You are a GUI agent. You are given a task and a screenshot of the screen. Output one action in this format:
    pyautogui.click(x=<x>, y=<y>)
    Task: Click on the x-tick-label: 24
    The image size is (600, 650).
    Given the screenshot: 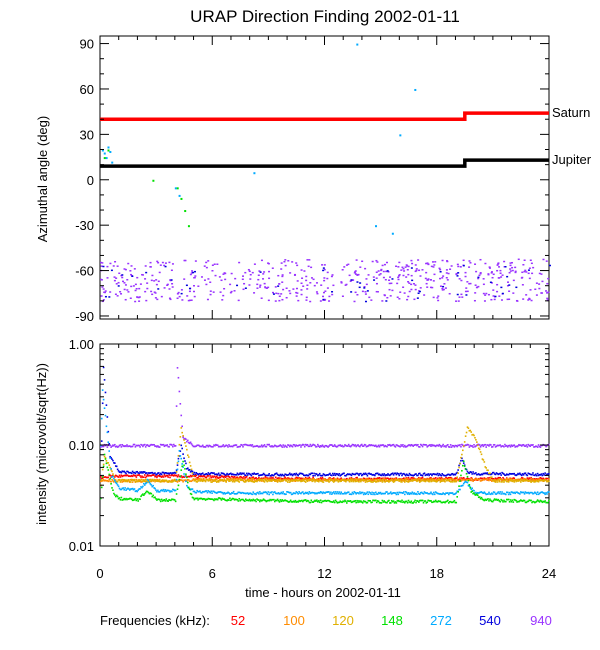 What is the action you would take?
    pyautogui.click(x=549, y=573)
    